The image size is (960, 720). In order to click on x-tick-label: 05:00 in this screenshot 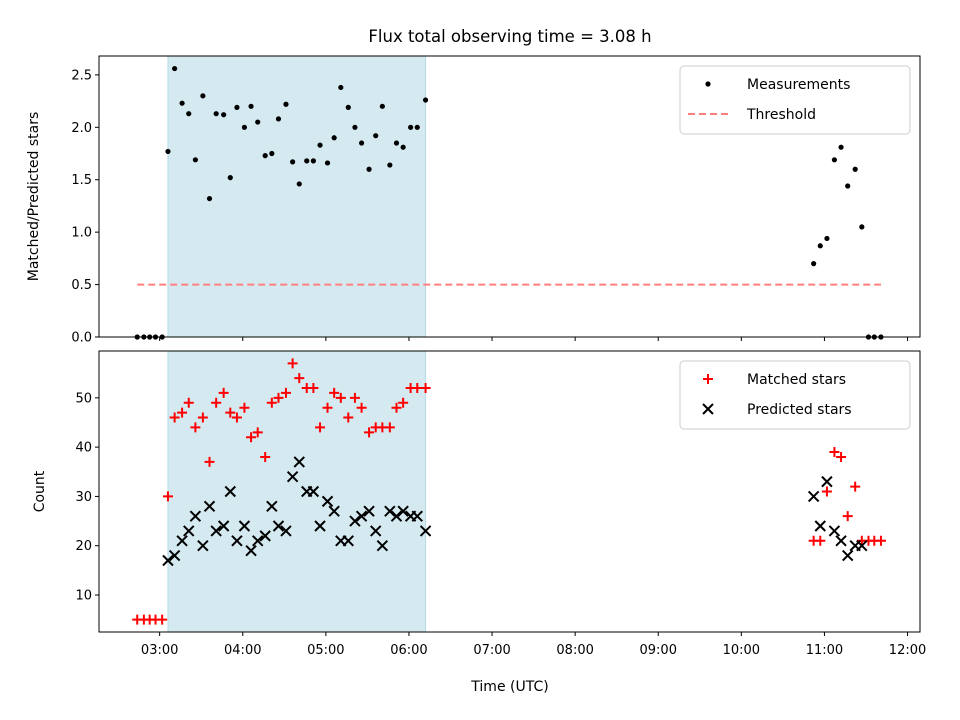, I will do `click(325, 650)`.